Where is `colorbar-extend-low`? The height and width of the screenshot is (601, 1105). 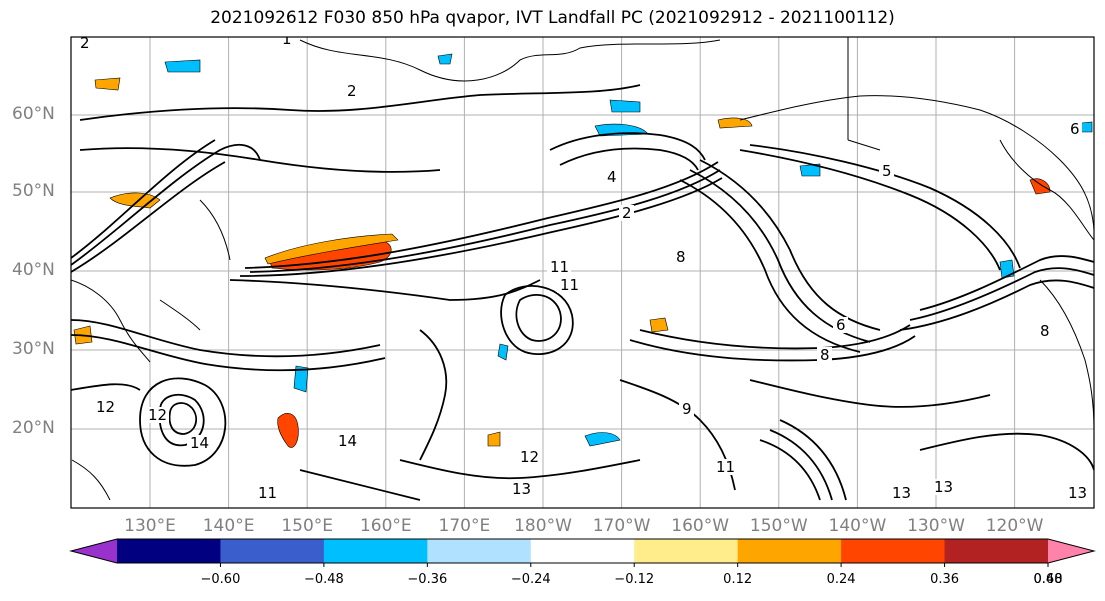 colorbar-extend-low is located at coordinates (94, 551).